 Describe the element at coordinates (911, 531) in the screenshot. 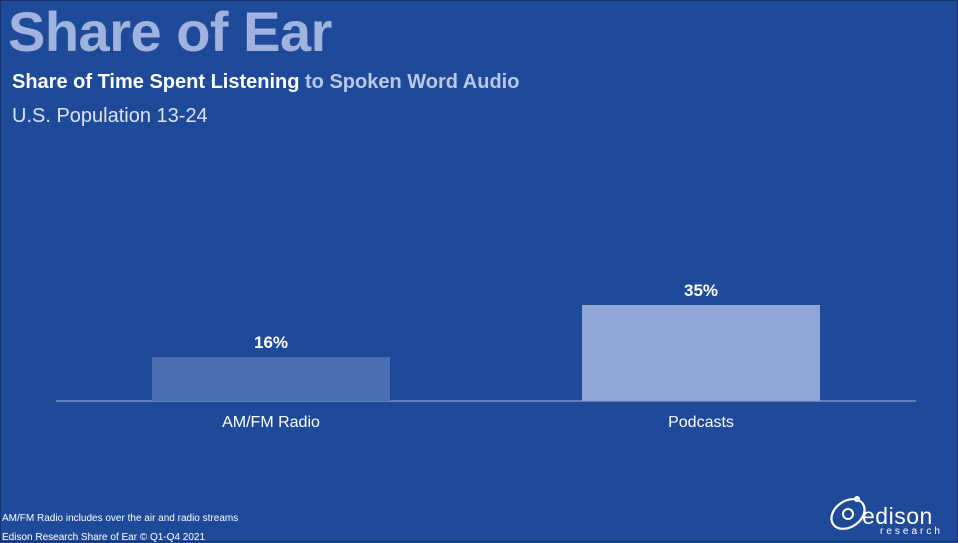

I see `logo-subtext: research` at that location.